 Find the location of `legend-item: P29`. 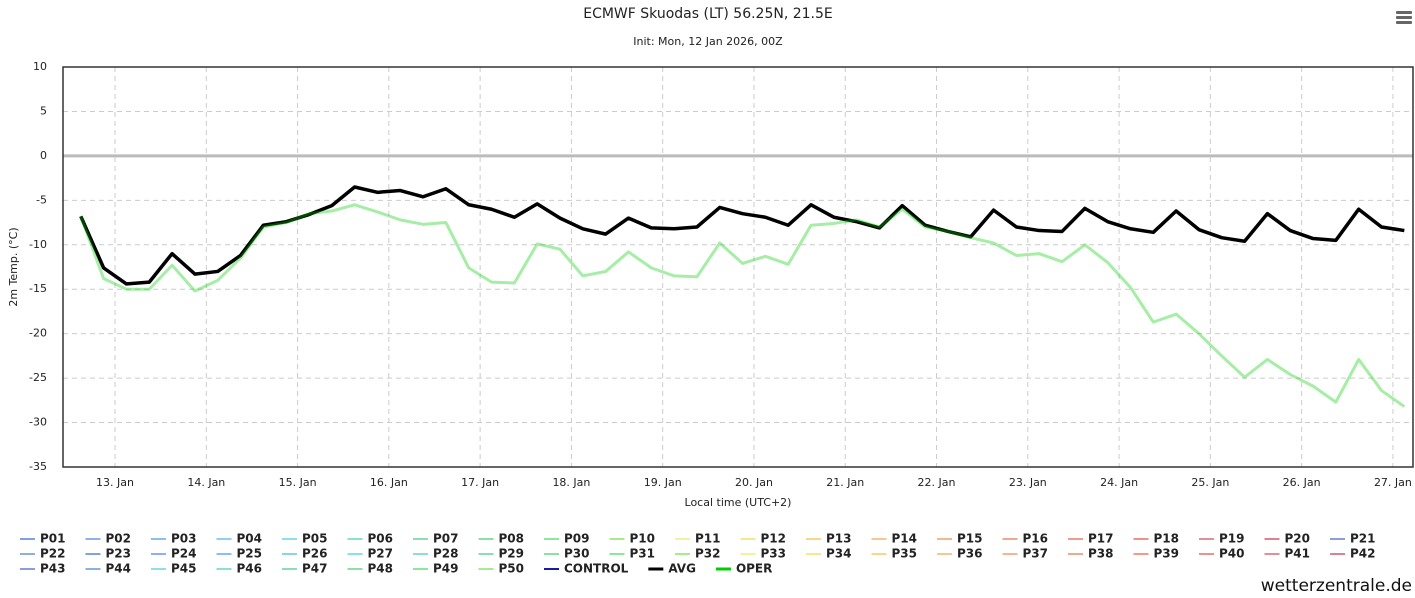

legend-item: P29 is located at coordinates (501, 554).